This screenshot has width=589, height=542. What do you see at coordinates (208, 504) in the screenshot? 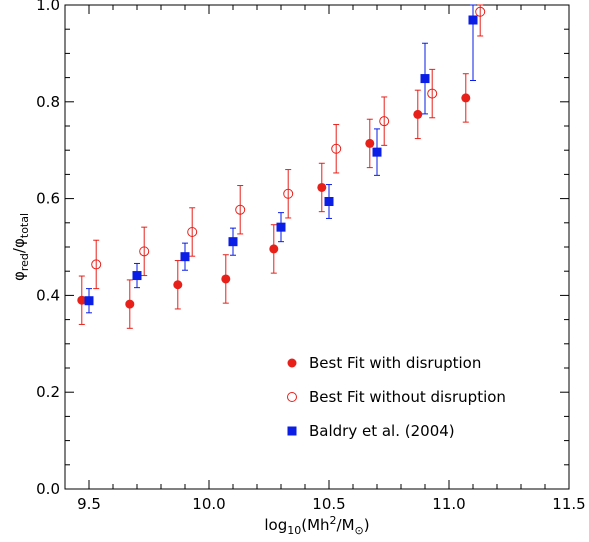
I see `x-tick-label: 10.0` at bounding box center [208, 504].